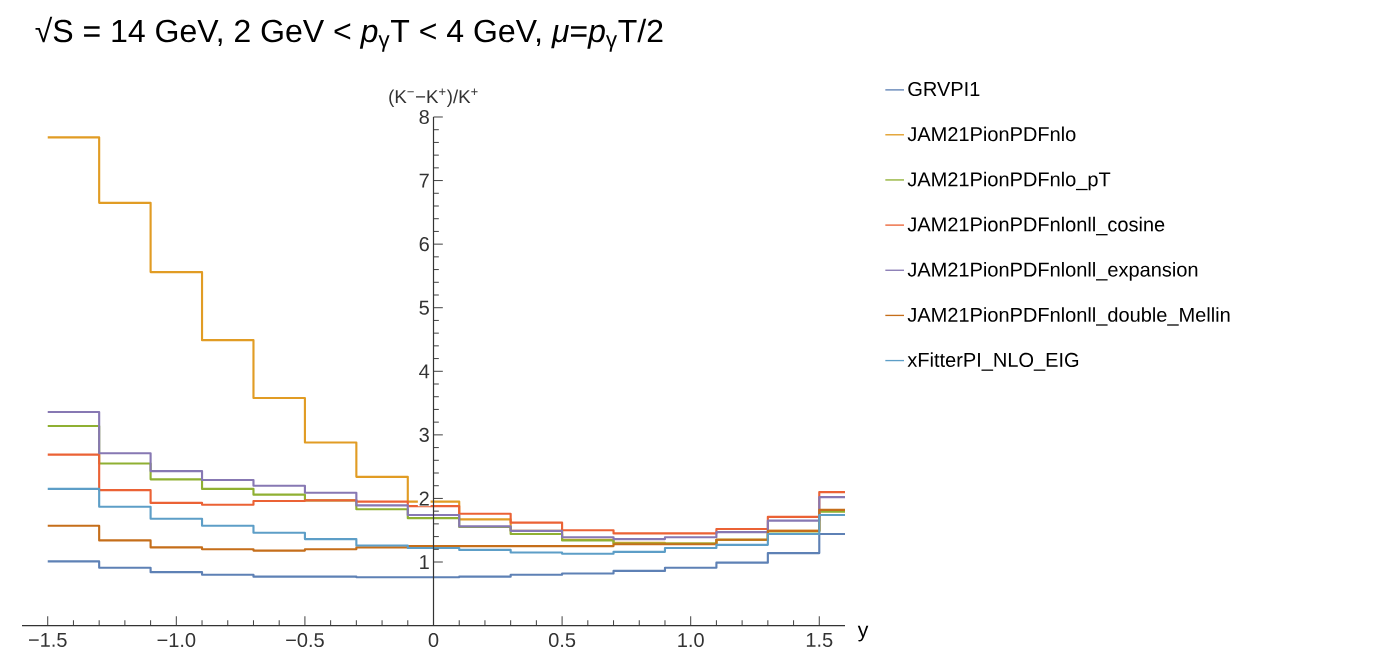 The height and width of the screenshot is (663, 1389). I want to click on x-tick-label: 0.5, so click(562, 640).